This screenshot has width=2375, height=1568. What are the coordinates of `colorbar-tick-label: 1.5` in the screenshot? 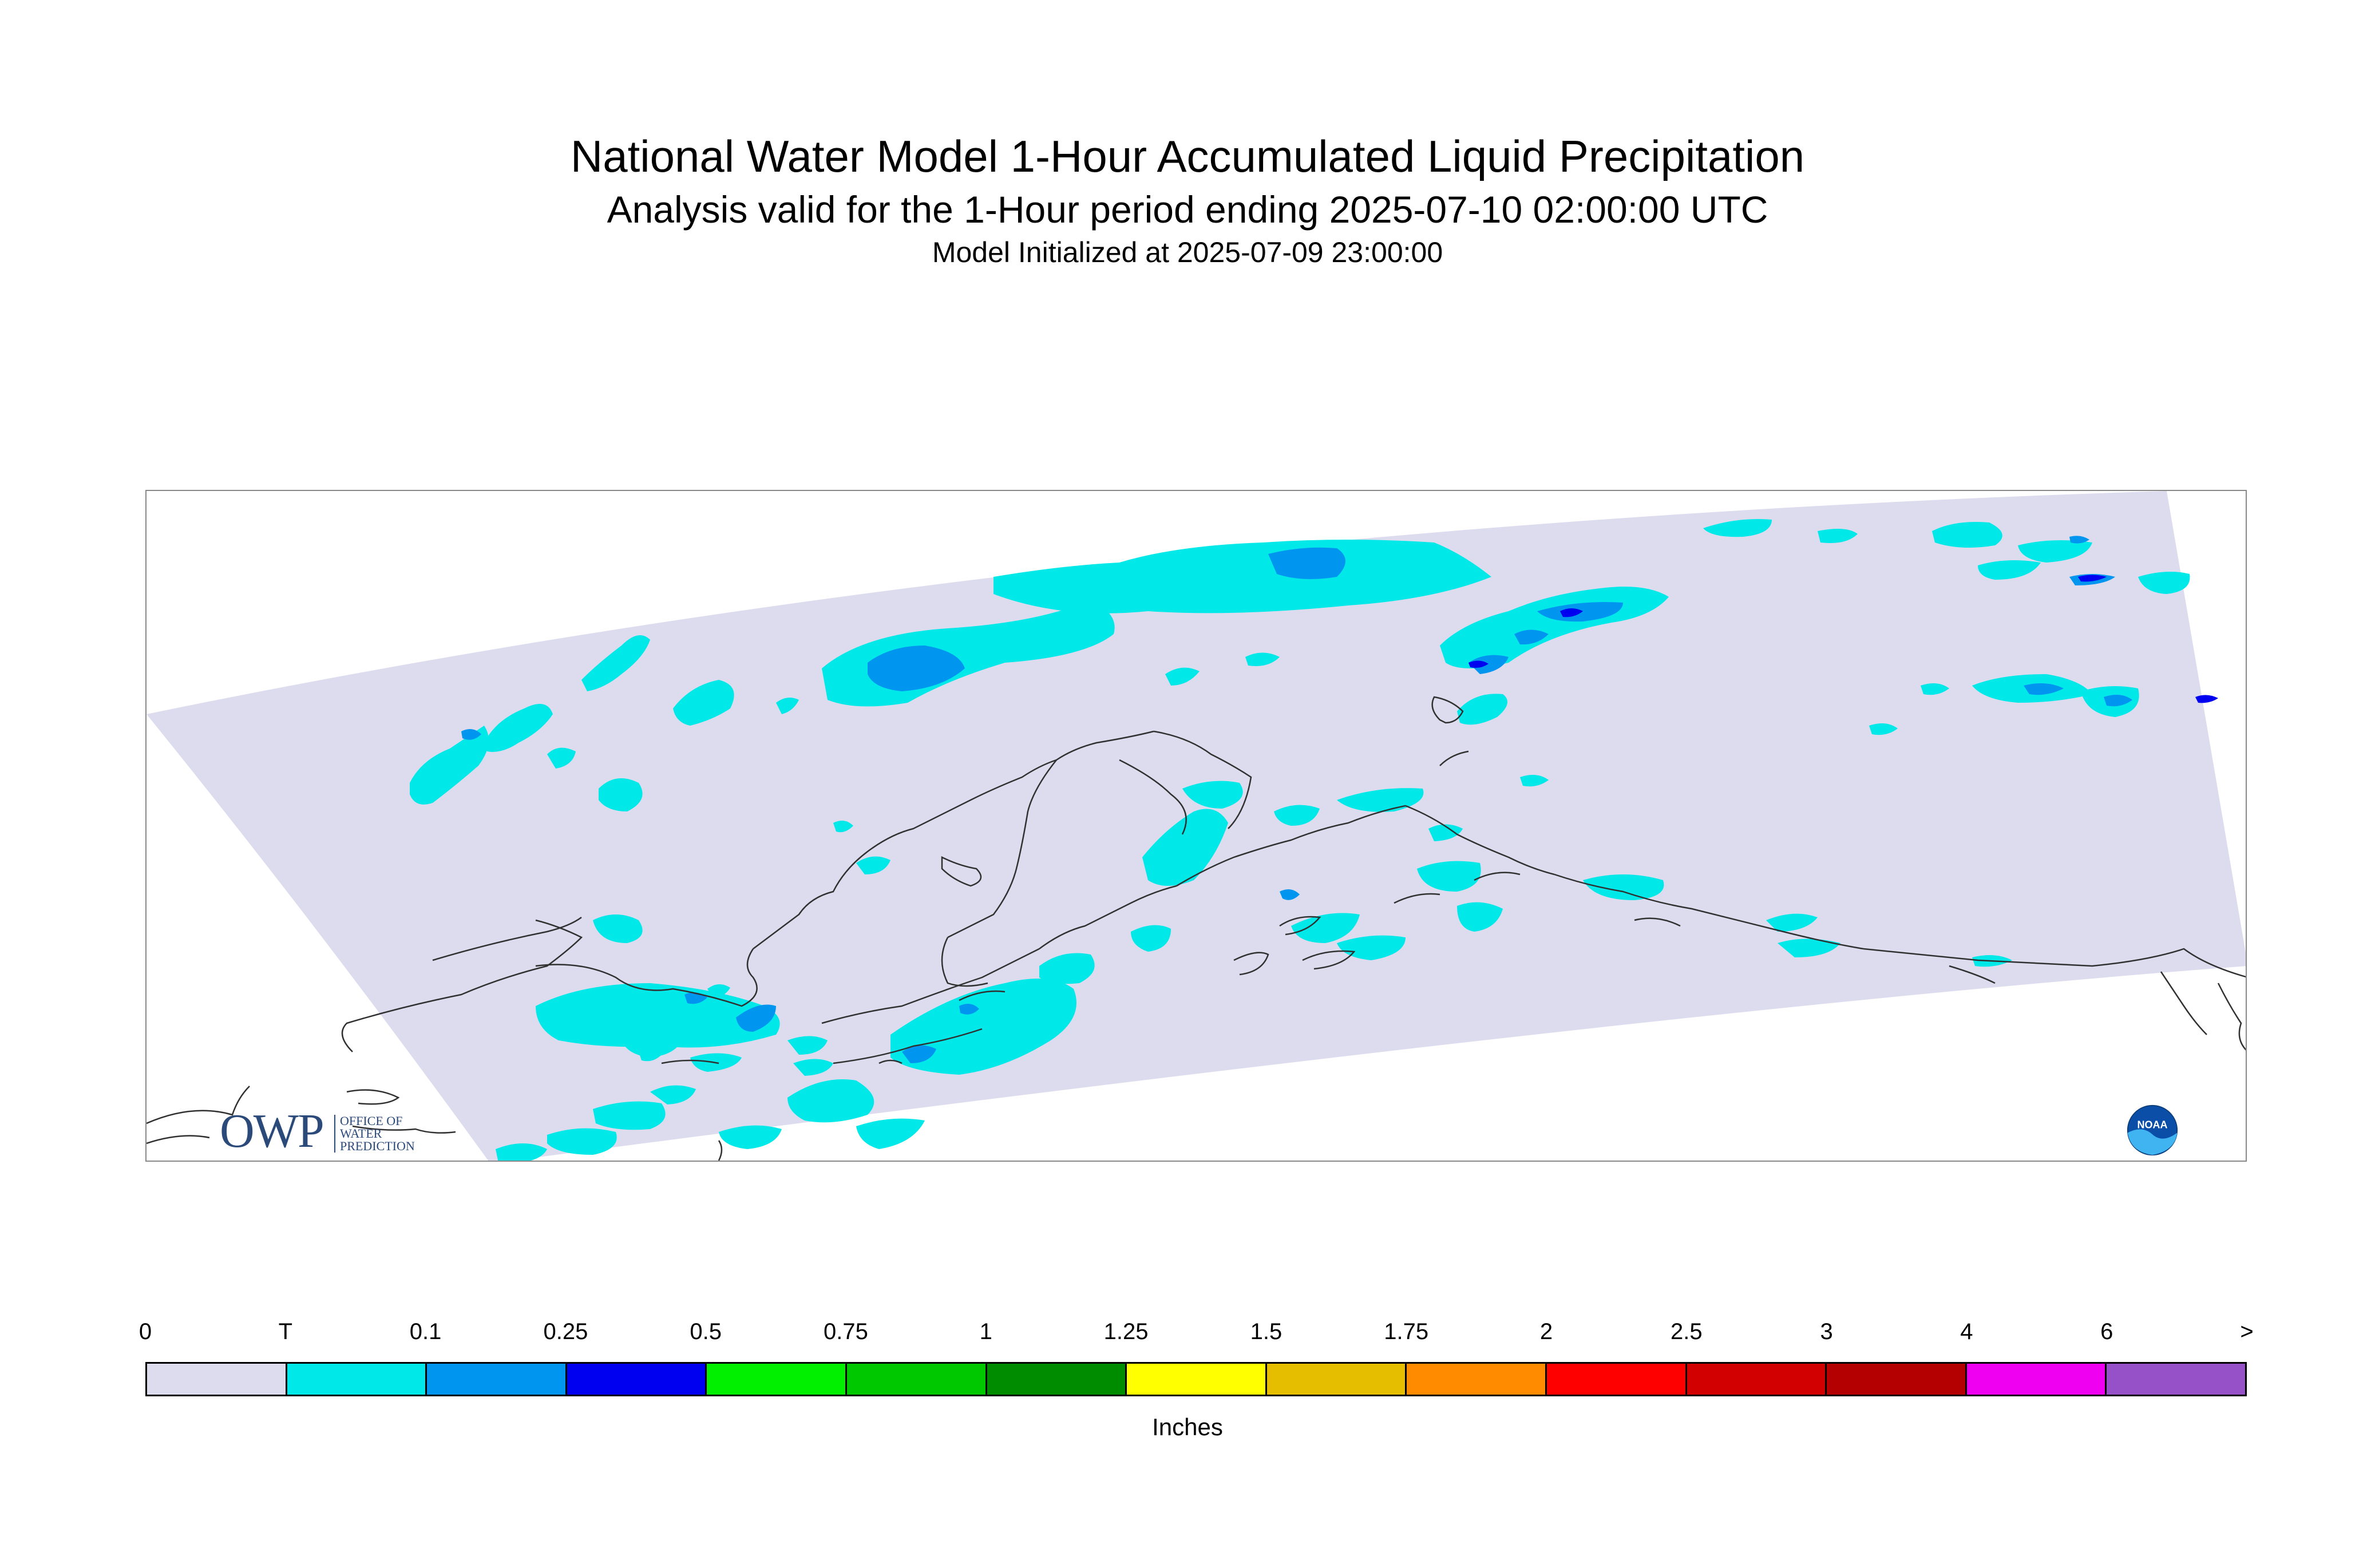 It's located at (1266, 1331).